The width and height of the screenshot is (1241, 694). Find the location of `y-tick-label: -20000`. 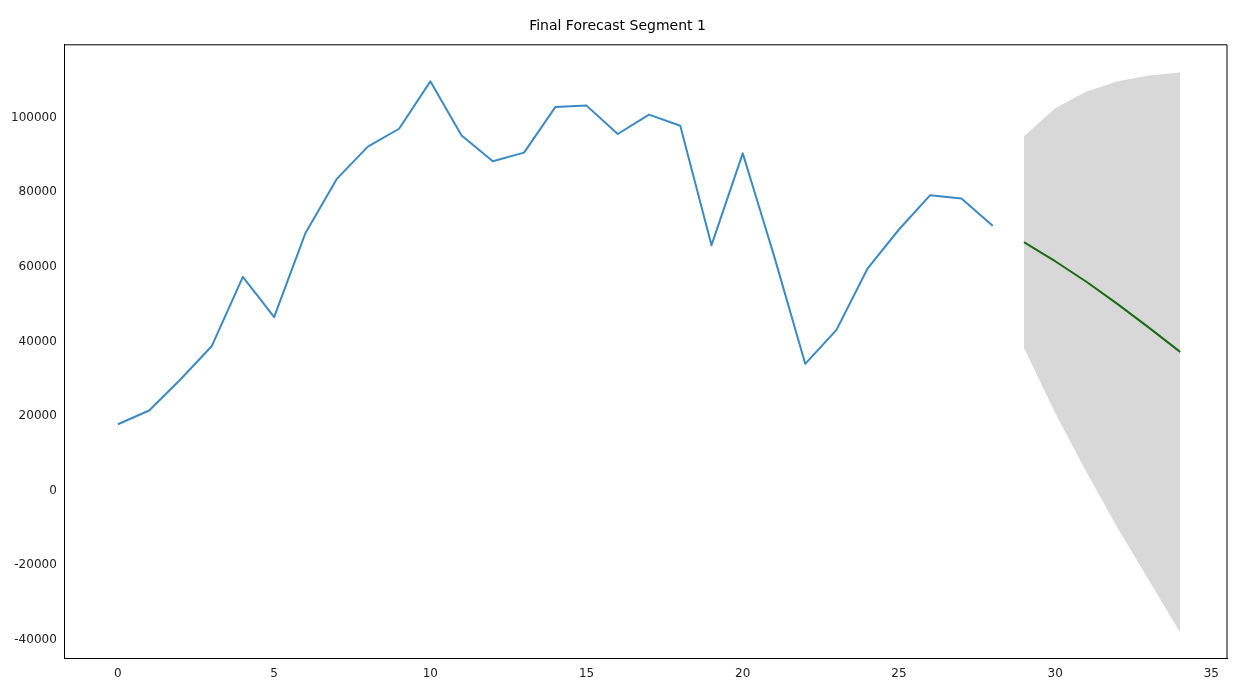

y-tick-label: -20000 is located at coordinates (35, 564).